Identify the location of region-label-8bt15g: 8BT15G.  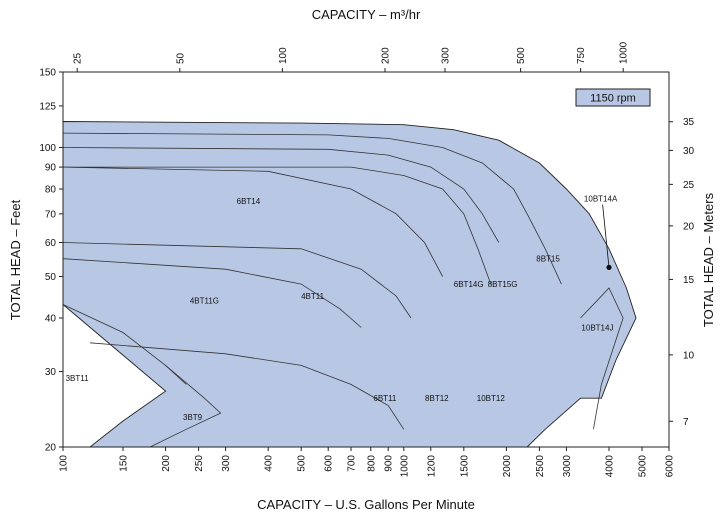
(503, 284).